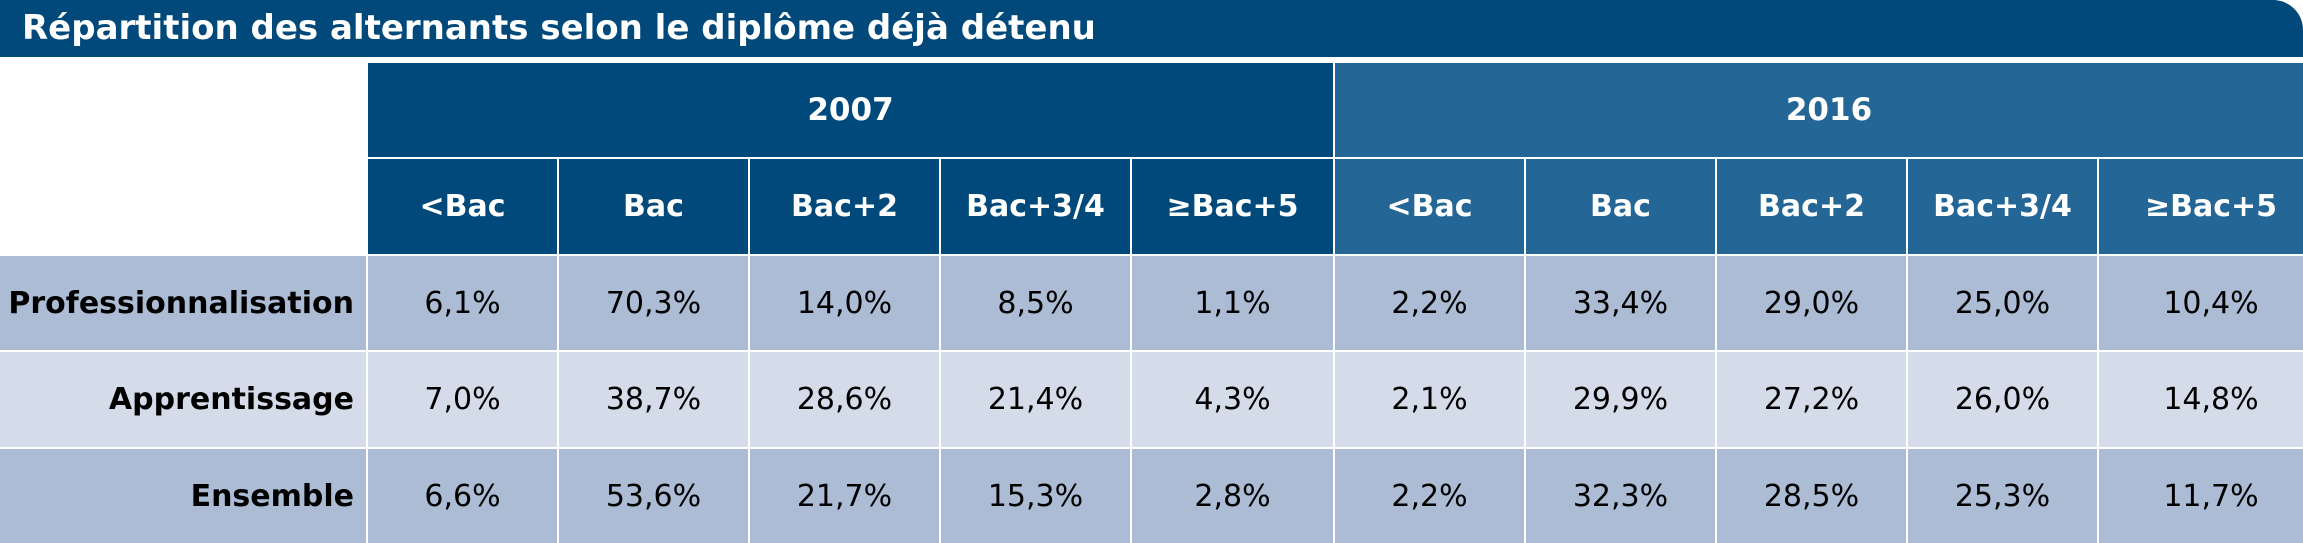 This screenshot has width=2303, height=543. What do you see at coordinates (462, 303) in the screenshot?
I see `table-cell: 6,1%` at bounding box center [462, 303].